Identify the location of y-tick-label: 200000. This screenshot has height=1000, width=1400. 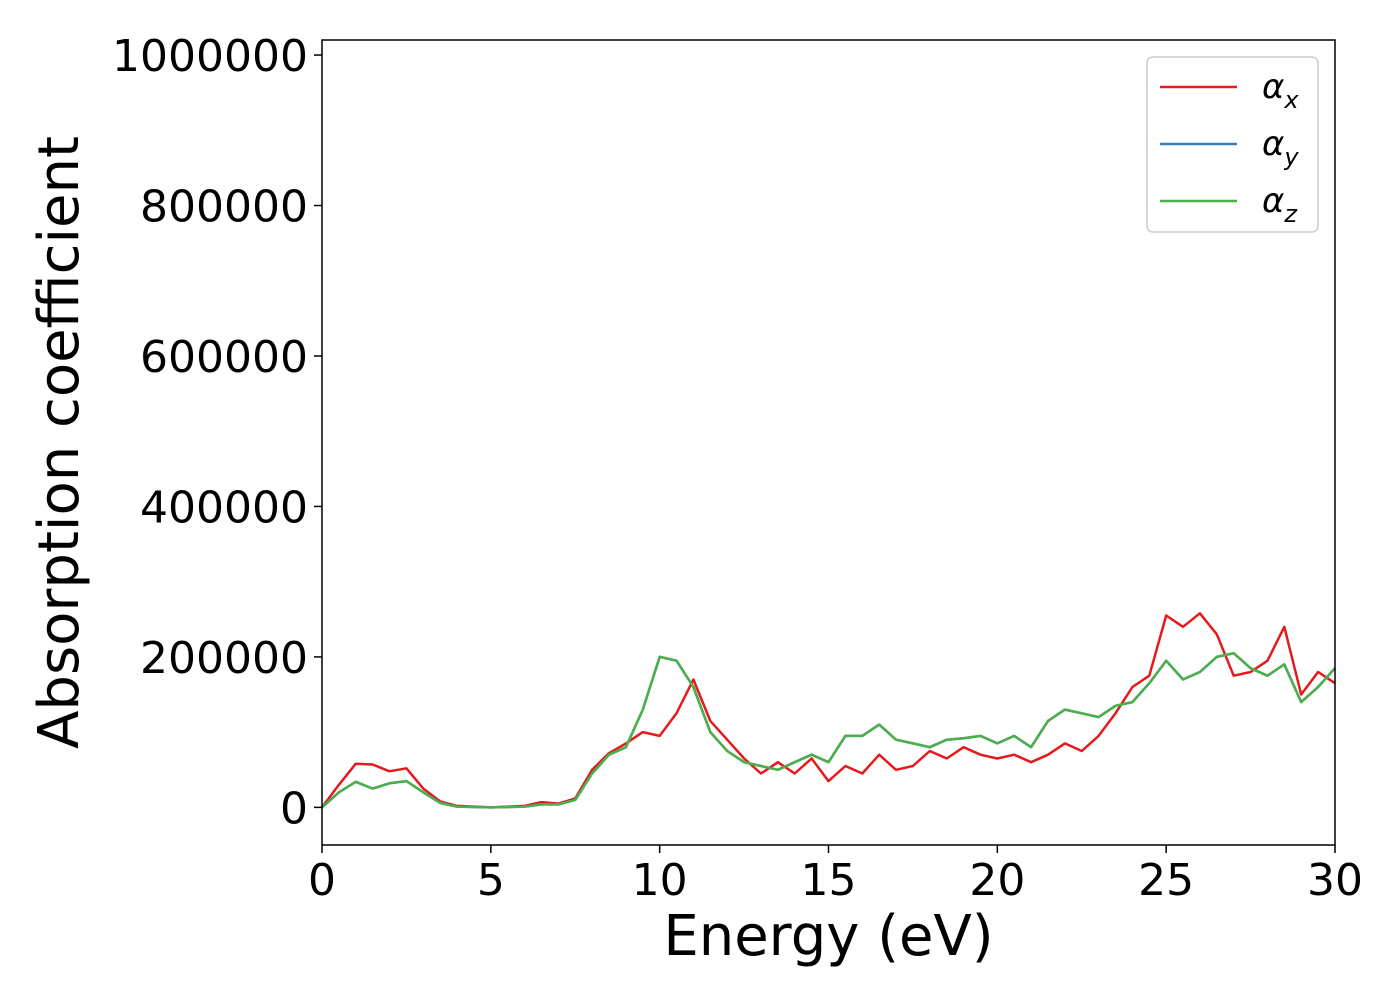
(224, 658).